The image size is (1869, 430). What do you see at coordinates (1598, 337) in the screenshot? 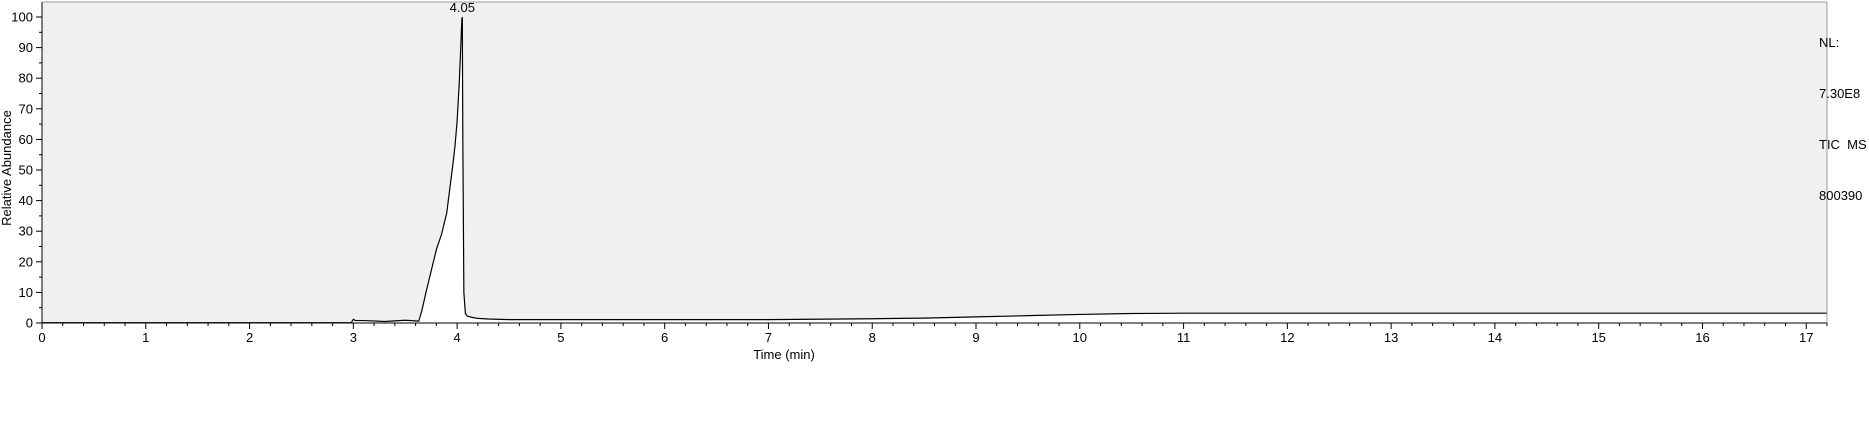
I see `x-tick-label: 15` at bounding box center [1598, 337].